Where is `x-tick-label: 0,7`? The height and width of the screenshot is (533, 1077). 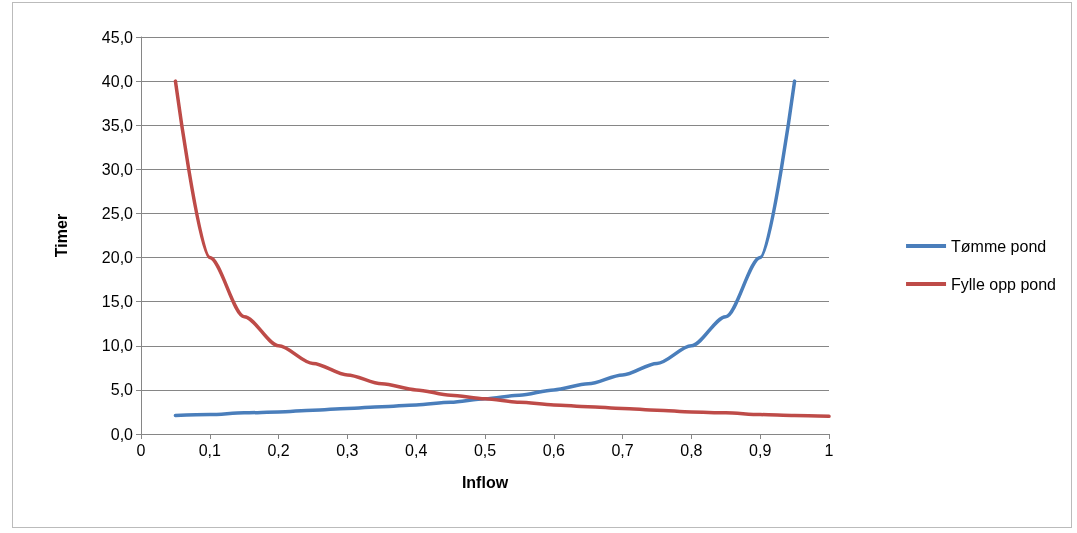
x-tick-label: 0,7 is located at coordinates (622, 450).